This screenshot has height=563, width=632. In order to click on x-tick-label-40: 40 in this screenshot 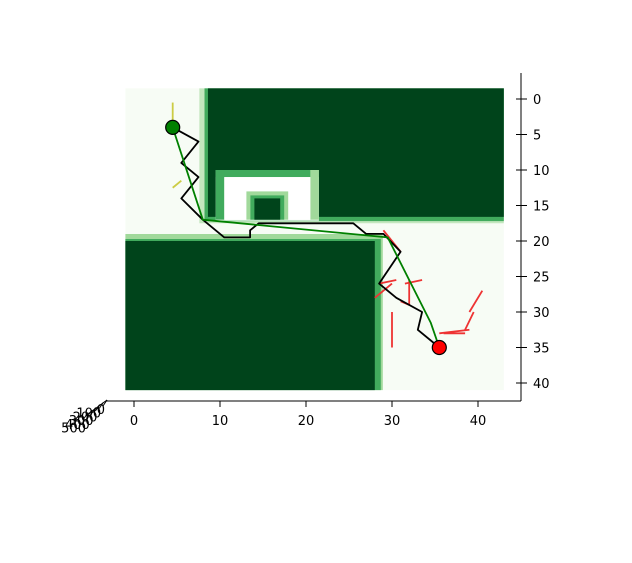, I will do `click(478, 421)`.